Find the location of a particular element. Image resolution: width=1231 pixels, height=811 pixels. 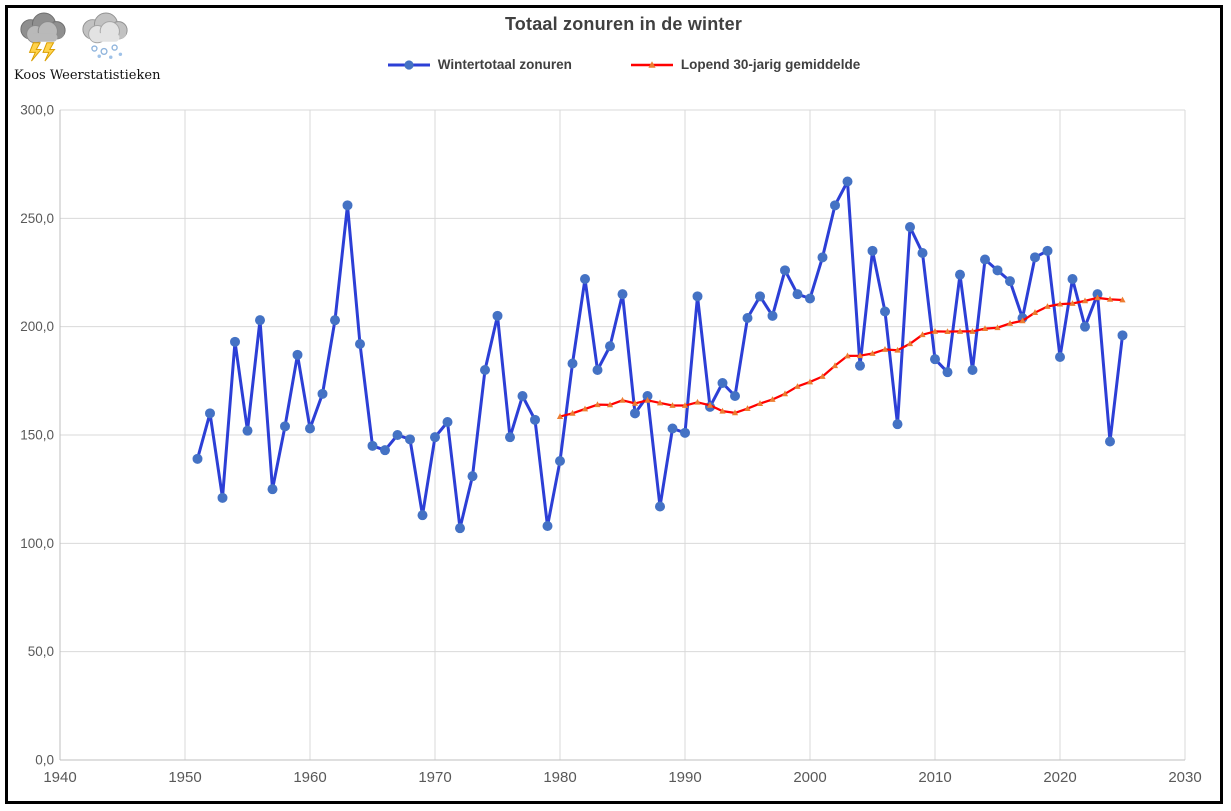

y-tick-label: 300,0 is located at coordinates (37, 110).